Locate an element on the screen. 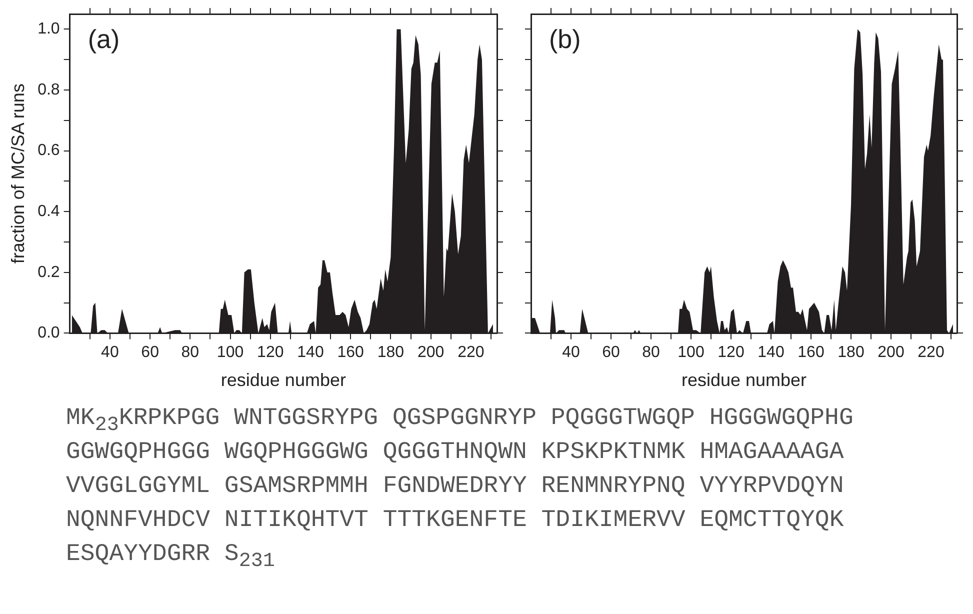 This screenshot has width=973, height=614. text: ESQAYYDGRR S$_{231}$ is located at coordinates (170, 557).